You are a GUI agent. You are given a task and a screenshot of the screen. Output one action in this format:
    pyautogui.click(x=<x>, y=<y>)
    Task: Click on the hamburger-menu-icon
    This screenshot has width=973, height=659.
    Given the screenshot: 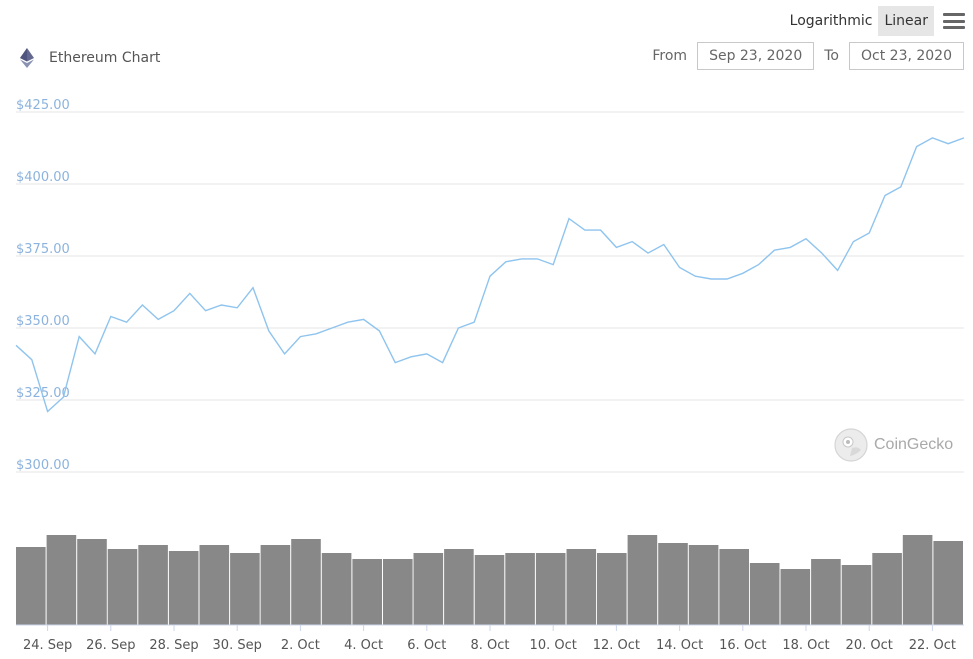 What is the action you would take?
    pyautogui.click(x=954, y=21)
    